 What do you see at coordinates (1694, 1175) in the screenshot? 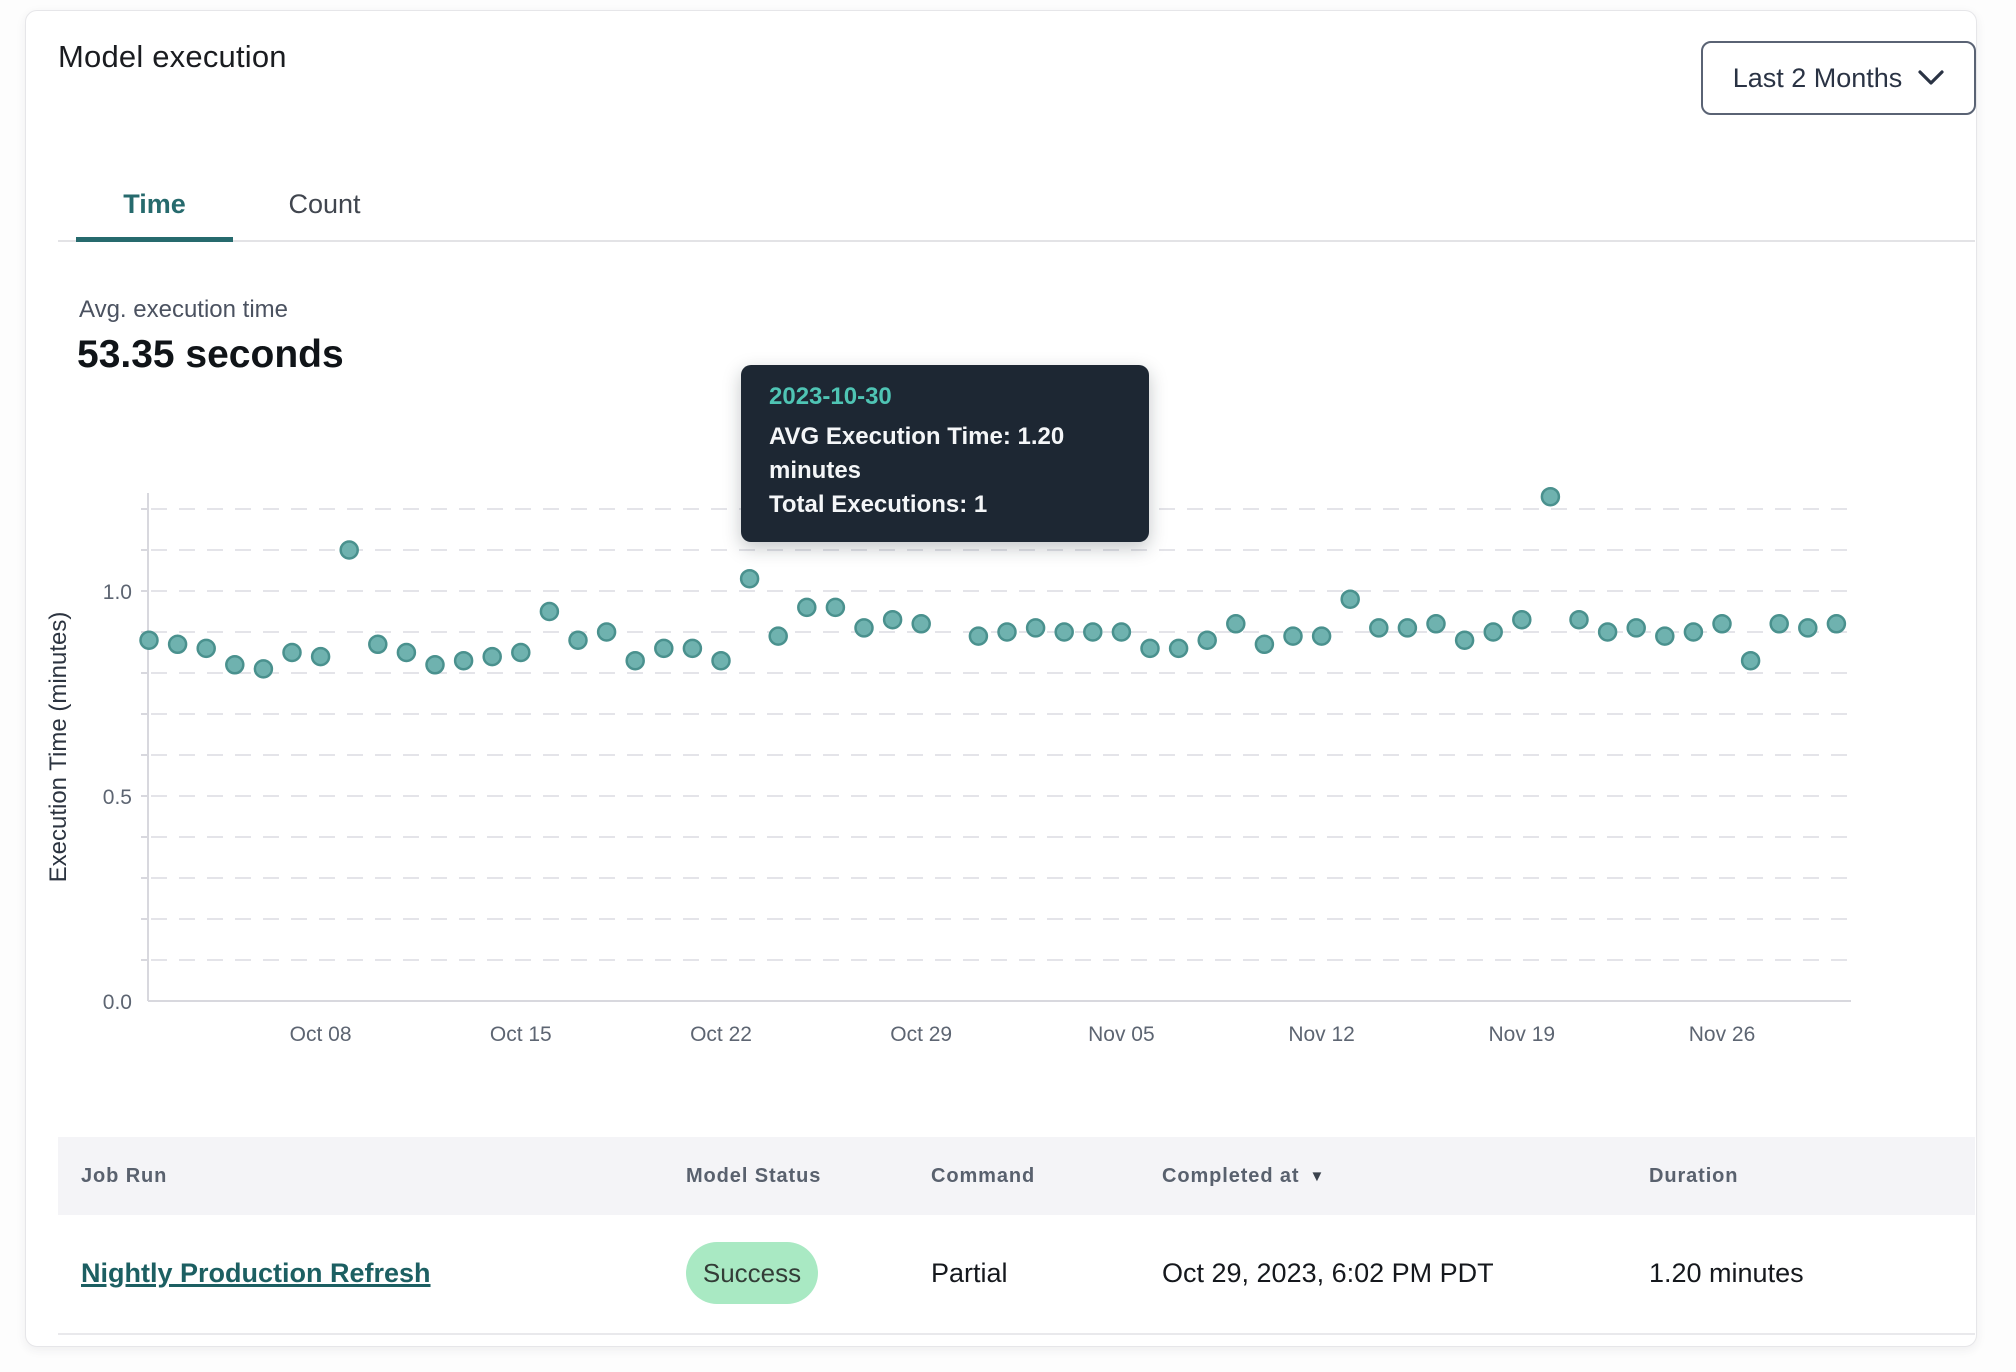
I see `column-header-duration: Duration` at bounding box center [1694, 1175].